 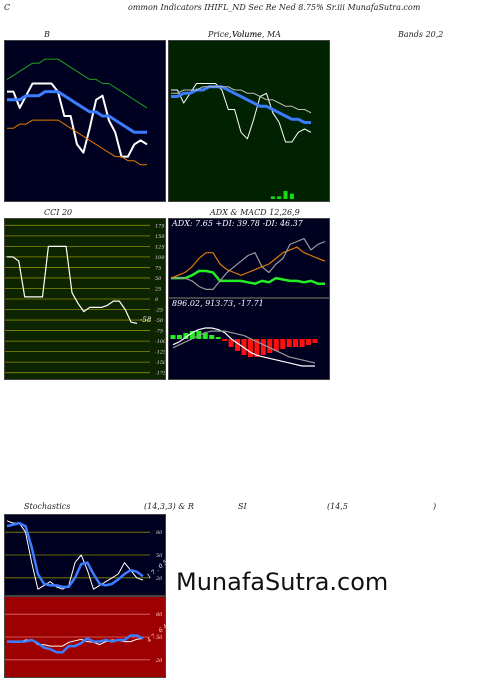 I want to click on bollinger-upper-line, so click(x=77, y=83).